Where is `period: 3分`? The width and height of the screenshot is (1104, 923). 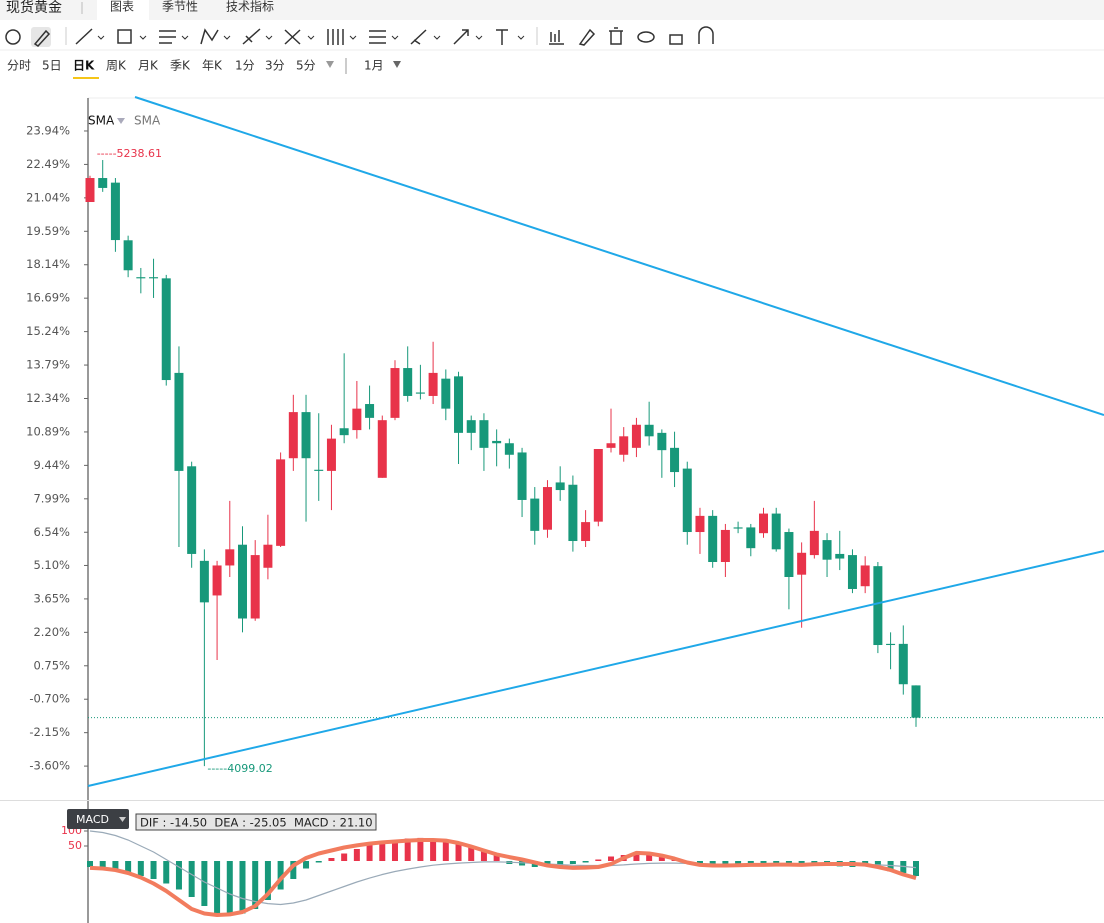
period: 3分 is located at coordinates (275, 66).